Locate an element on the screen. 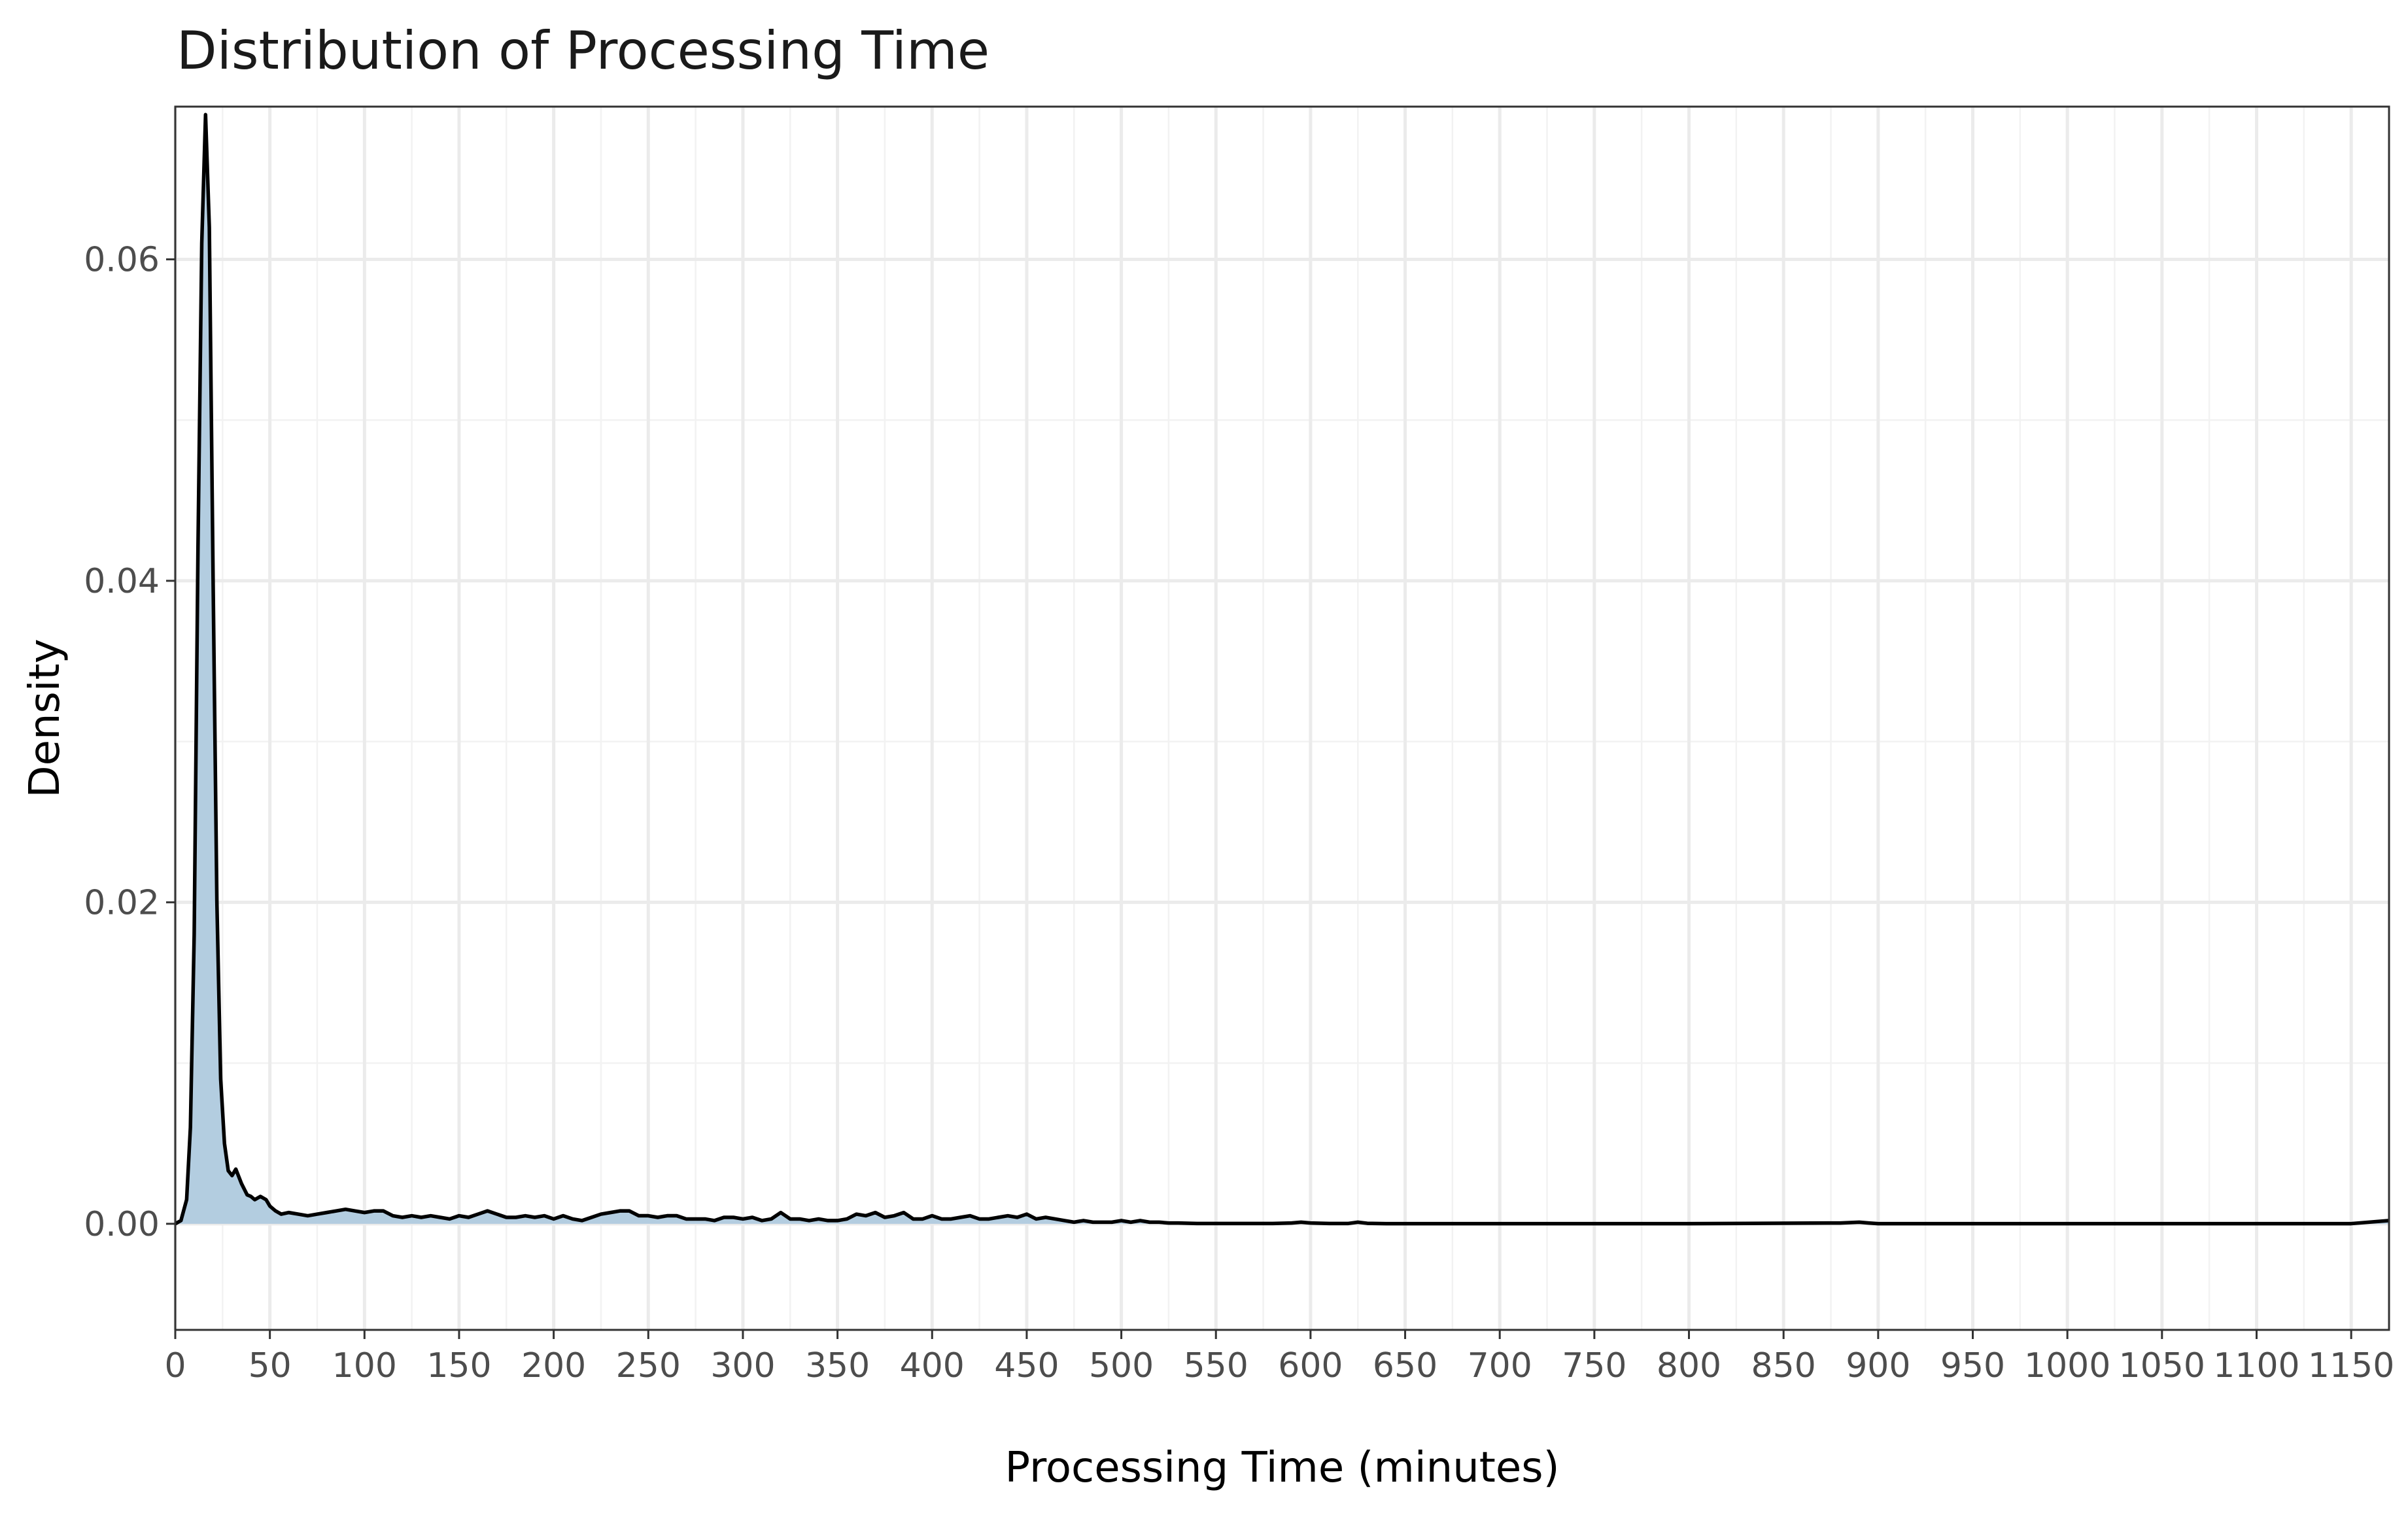 Image resolution: width=2408 pixels, height=1515 pixels. x-tick-label: 150 is located at coordinates (459, 1365).